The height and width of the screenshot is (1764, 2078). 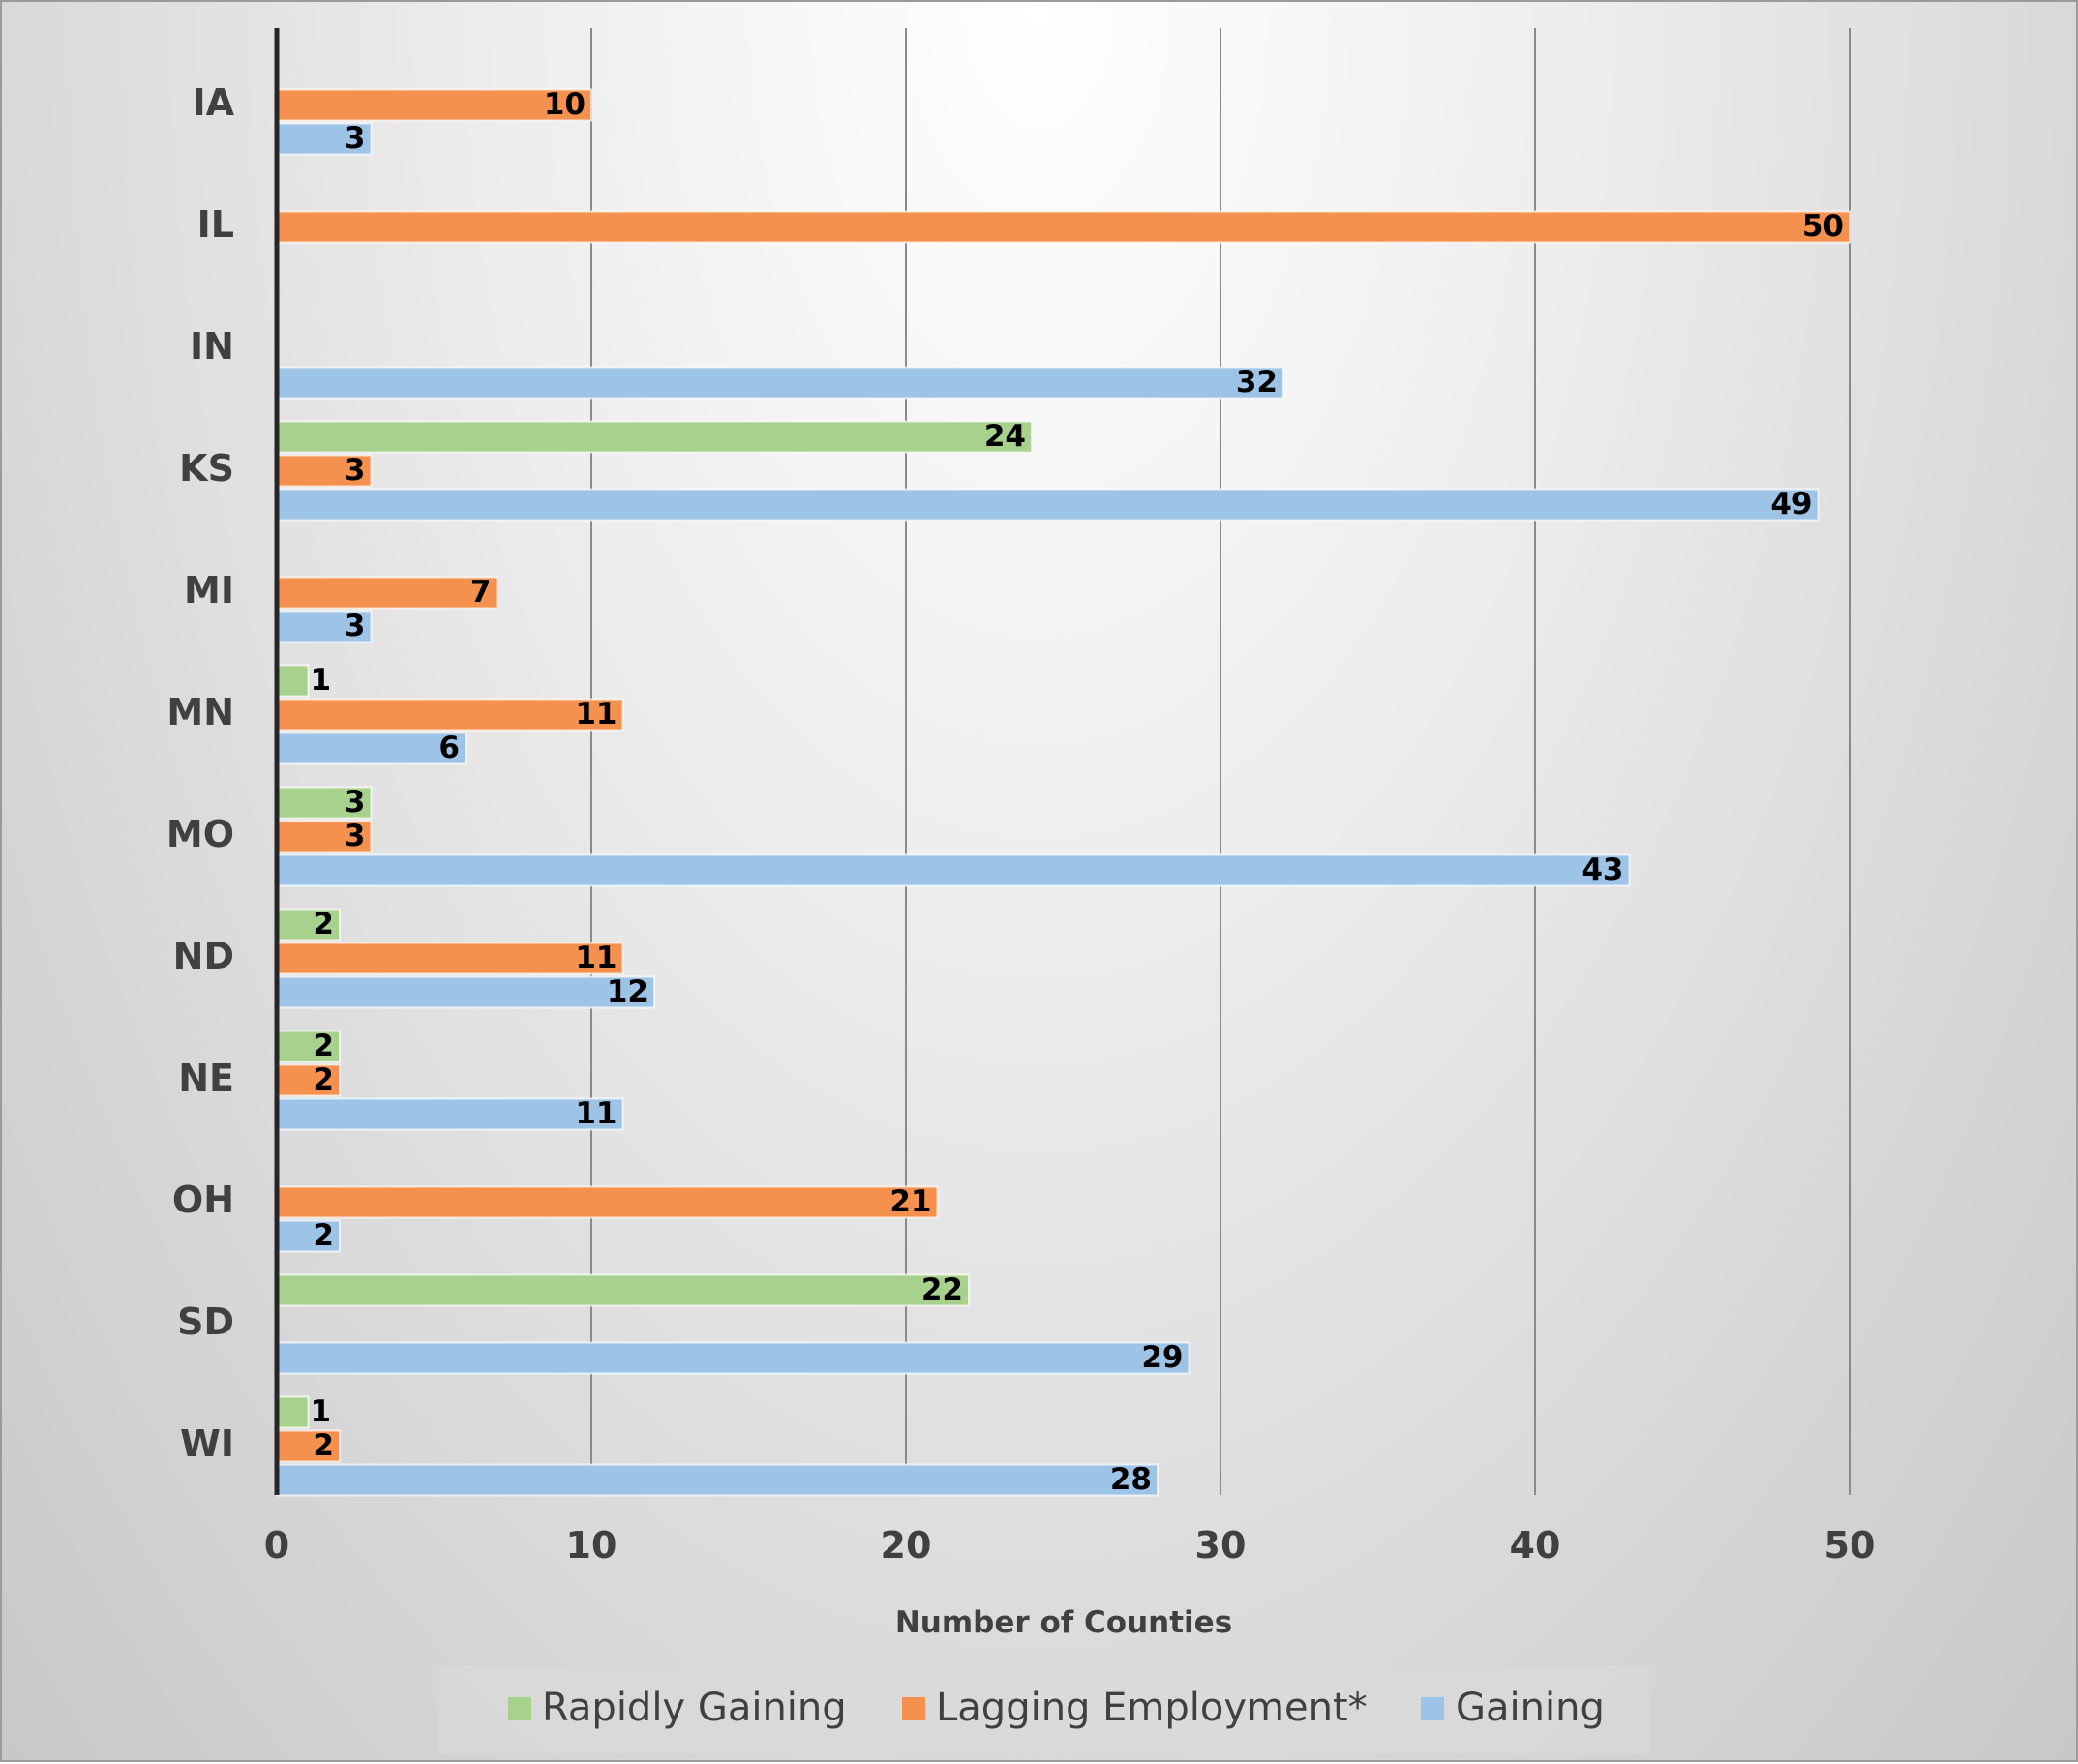 I want to click on x-tick-label: 0, so click(x=276, y=1545).